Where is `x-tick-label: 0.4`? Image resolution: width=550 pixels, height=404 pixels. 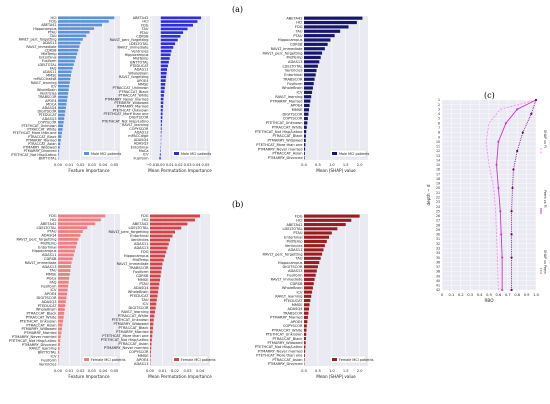 x-tick-label: 0.4 is located at coordinates (480, 295).